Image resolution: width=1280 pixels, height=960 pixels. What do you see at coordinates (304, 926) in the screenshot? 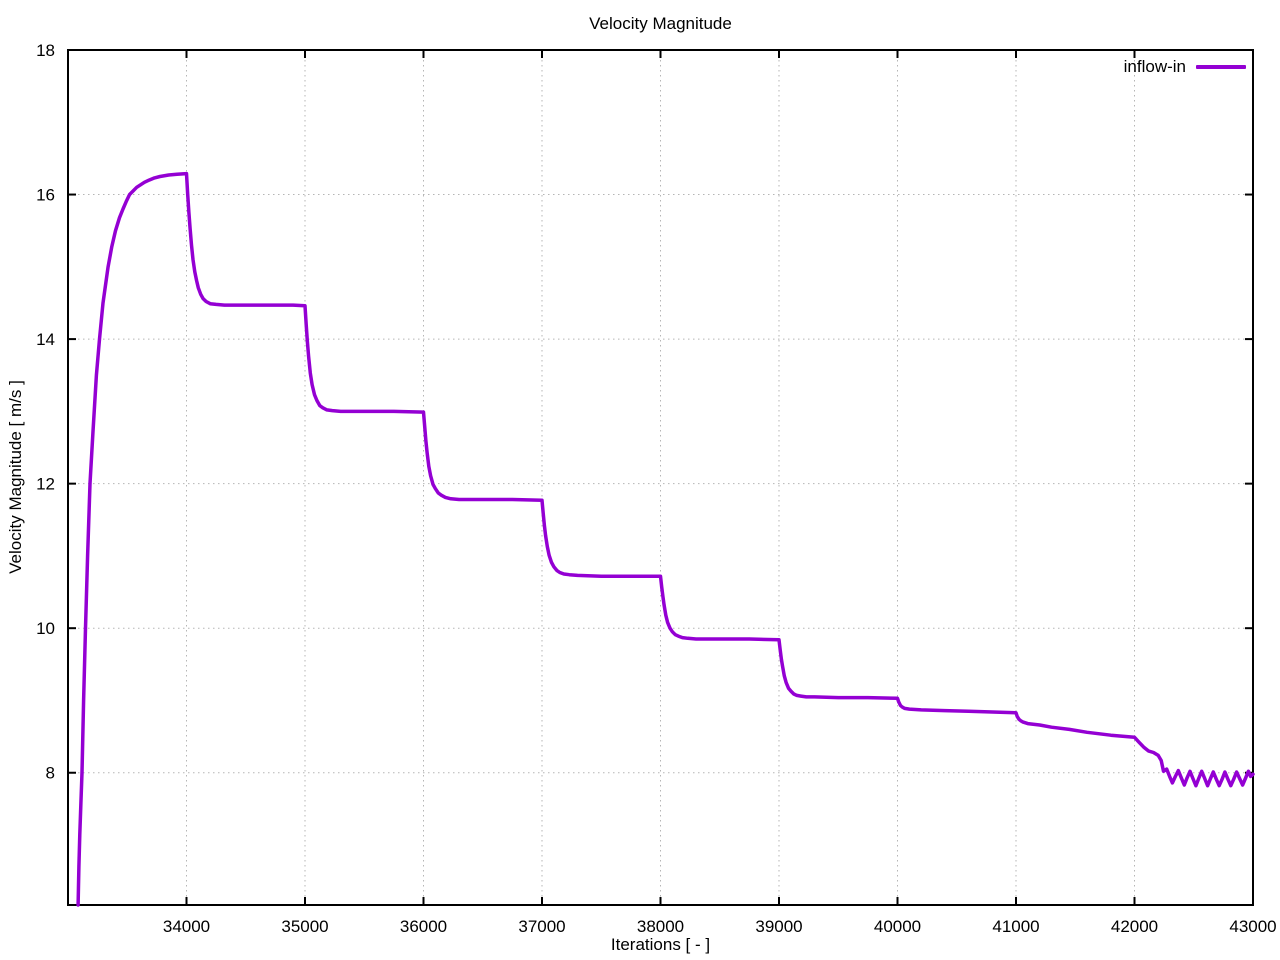
I see `x-tick-label: 35000` at bounding box center [304, 926].